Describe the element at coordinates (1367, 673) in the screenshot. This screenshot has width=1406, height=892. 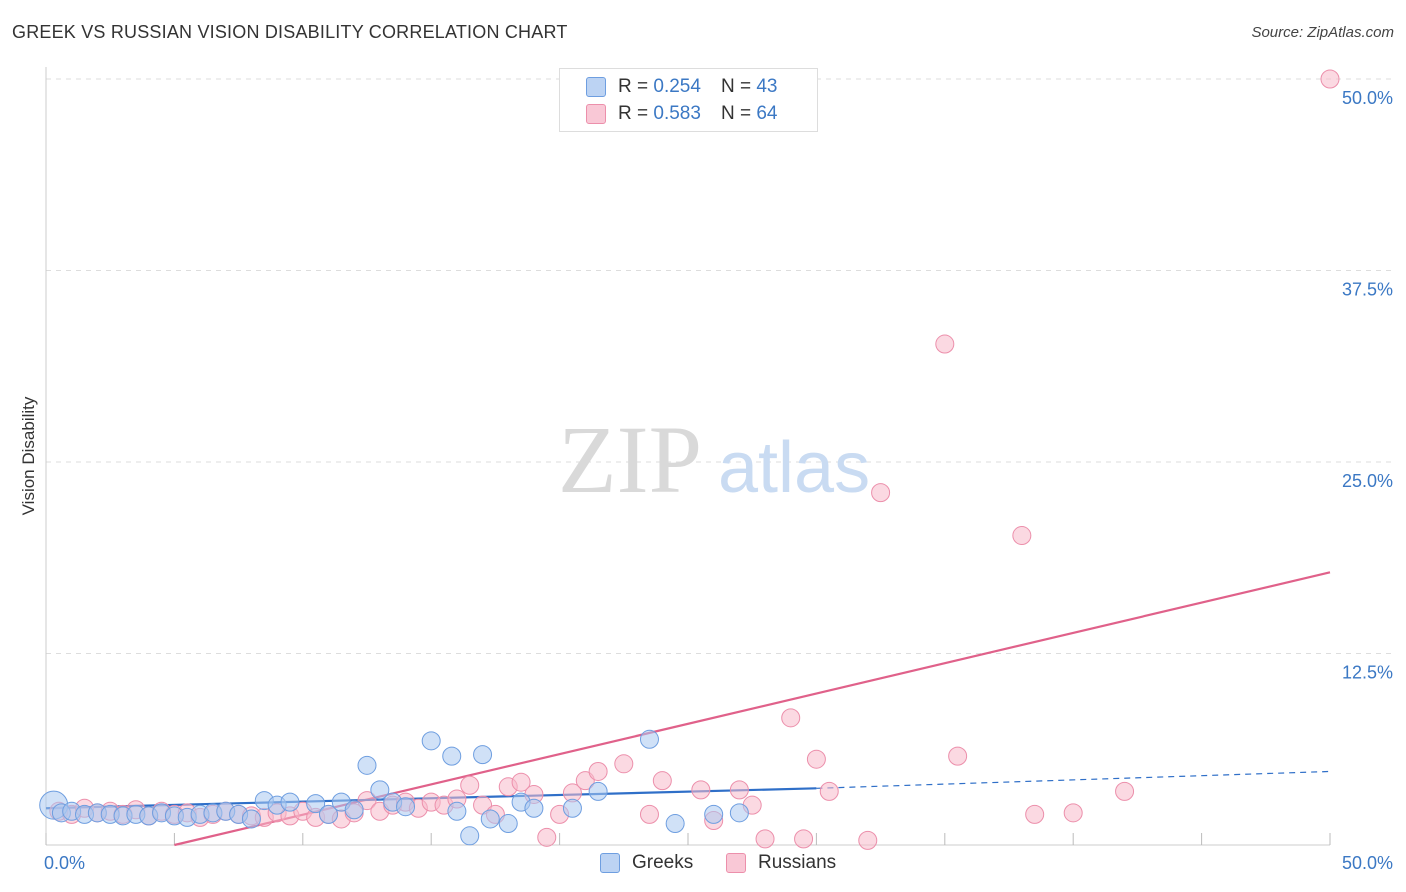
I see `y-tick-label: 12.5%` at that location.